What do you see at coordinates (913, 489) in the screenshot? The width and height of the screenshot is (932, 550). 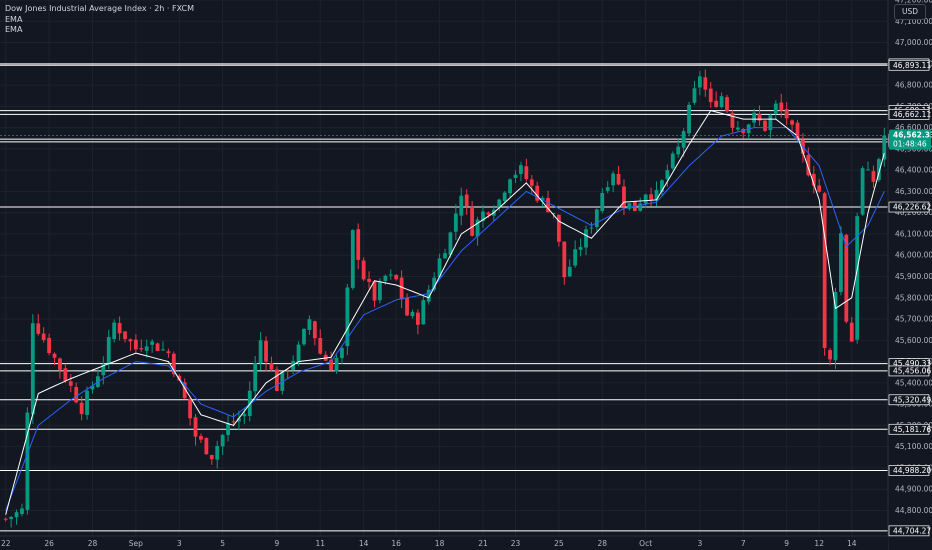 I see `price-tick-label: 44,900.00` at bounding box center [913, 489].